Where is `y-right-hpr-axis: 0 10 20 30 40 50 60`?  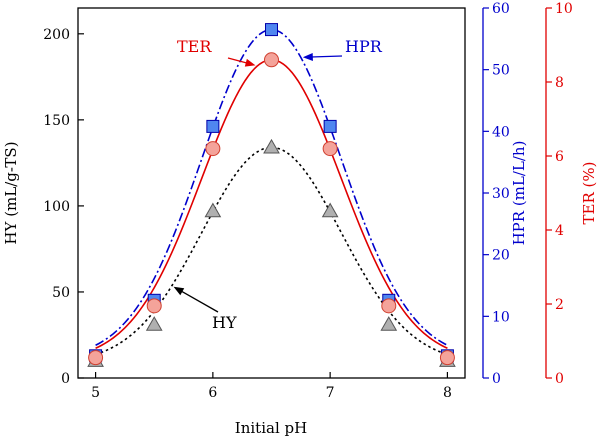
y-right-hpr-axis: 0 10 20 30 40 50 60 is located at coordinates (496, 194).